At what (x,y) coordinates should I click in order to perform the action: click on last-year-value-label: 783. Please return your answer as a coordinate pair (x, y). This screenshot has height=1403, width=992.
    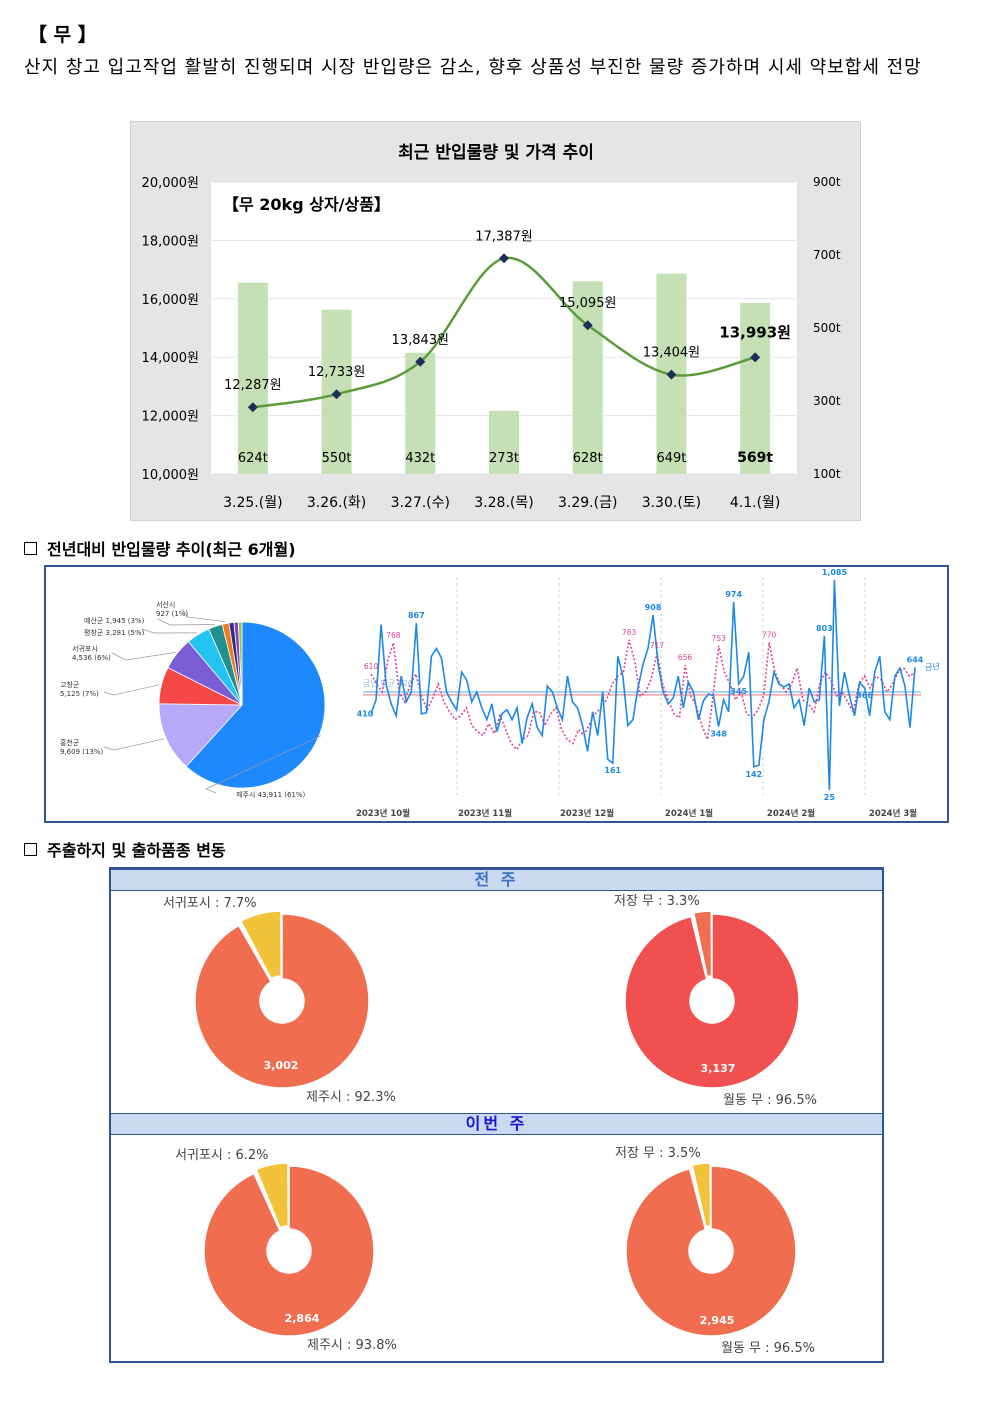
    Looking at the image, I should click on (629, 632).